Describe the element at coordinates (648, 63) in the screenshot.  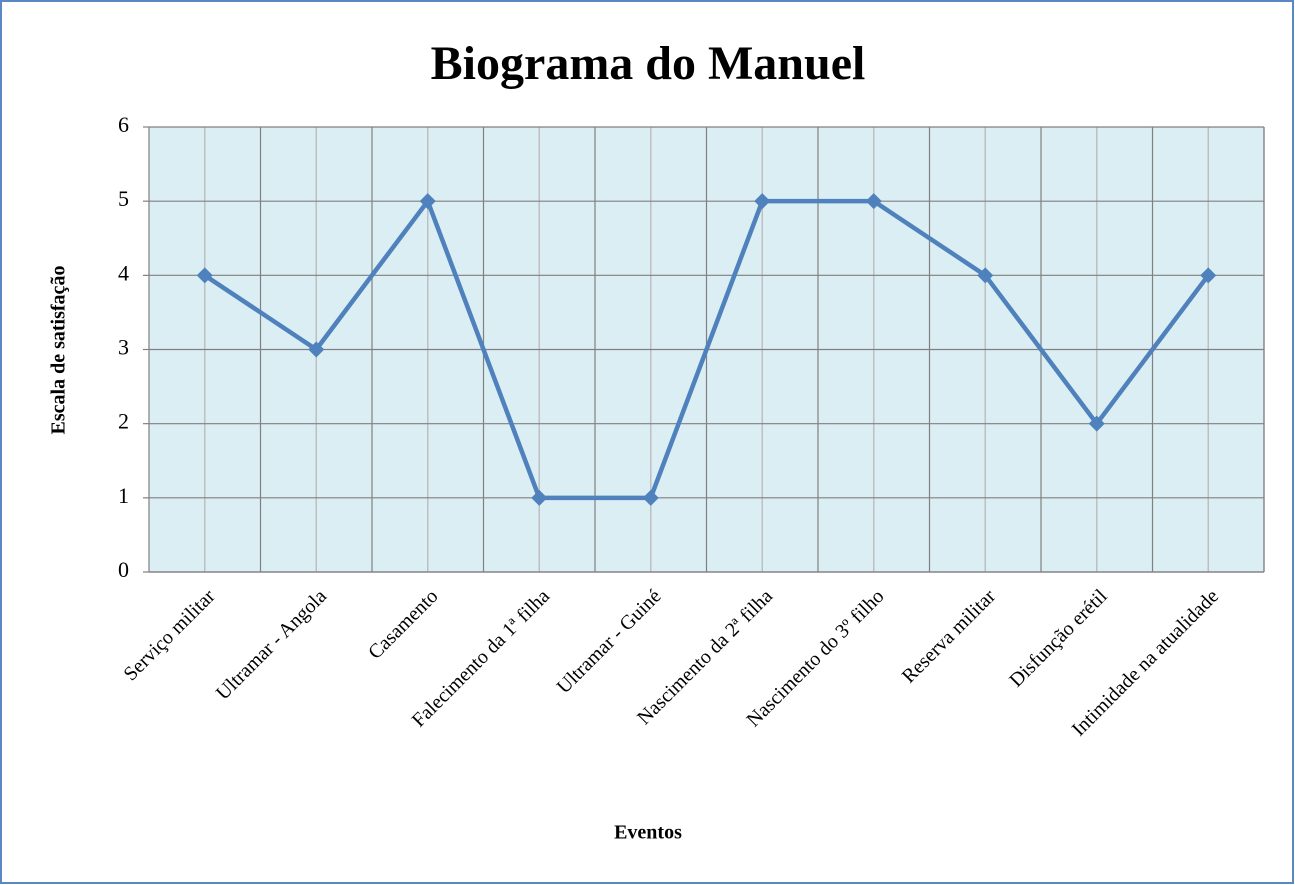
I see `chart-title: Biograma do Manuel` at that location.